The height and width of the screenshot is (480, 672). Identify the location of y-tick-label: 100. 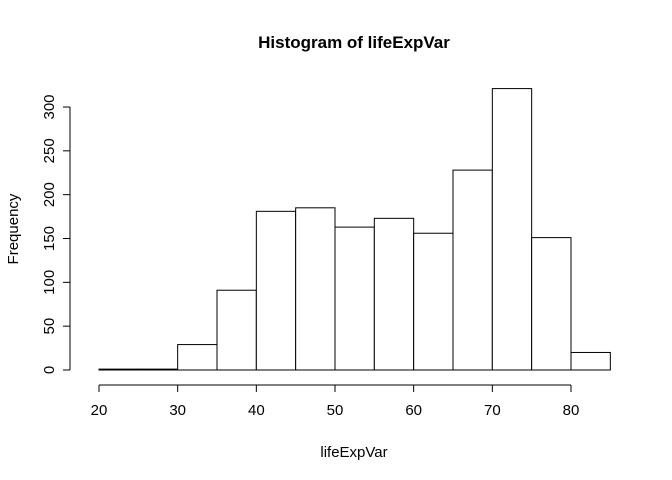
(49, 282).